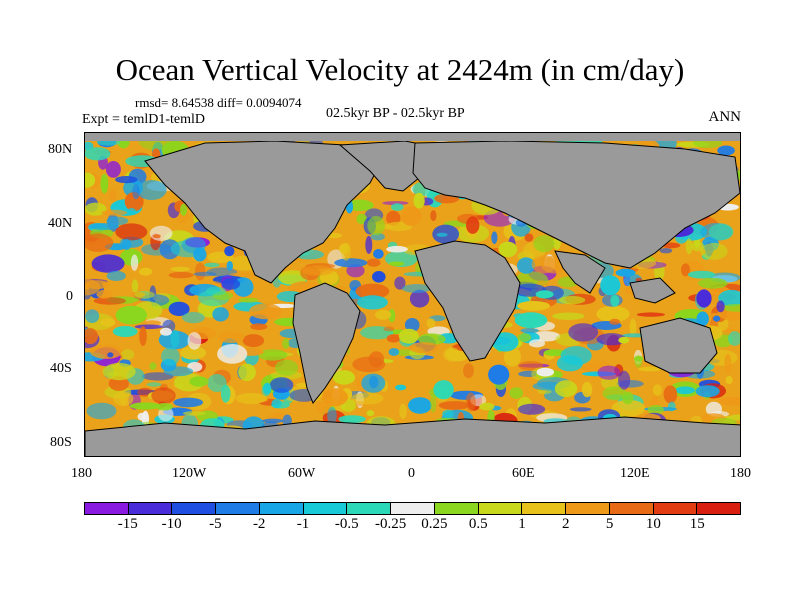 The height and width of the screenshot is (600, 800). I want to click on lat-label-40n: 40N, so click(60, 223).